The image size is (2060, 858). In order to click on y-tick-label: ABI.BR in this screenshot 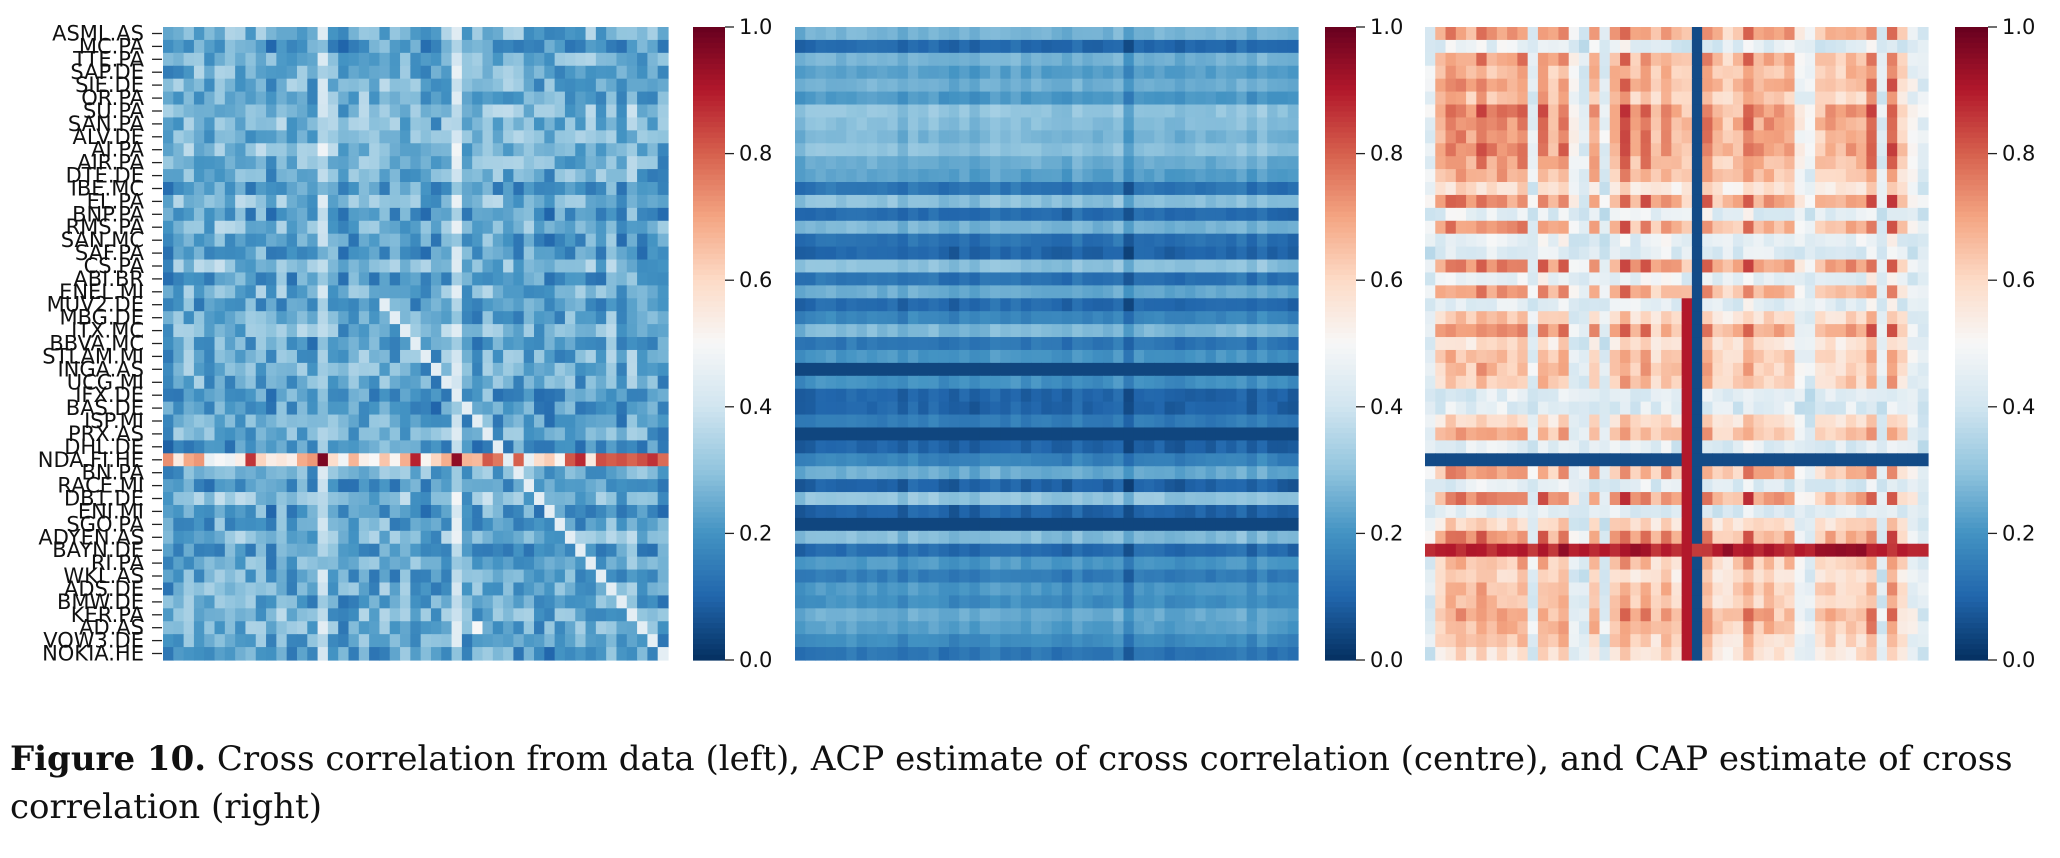, I will do `click(108, 279)`.